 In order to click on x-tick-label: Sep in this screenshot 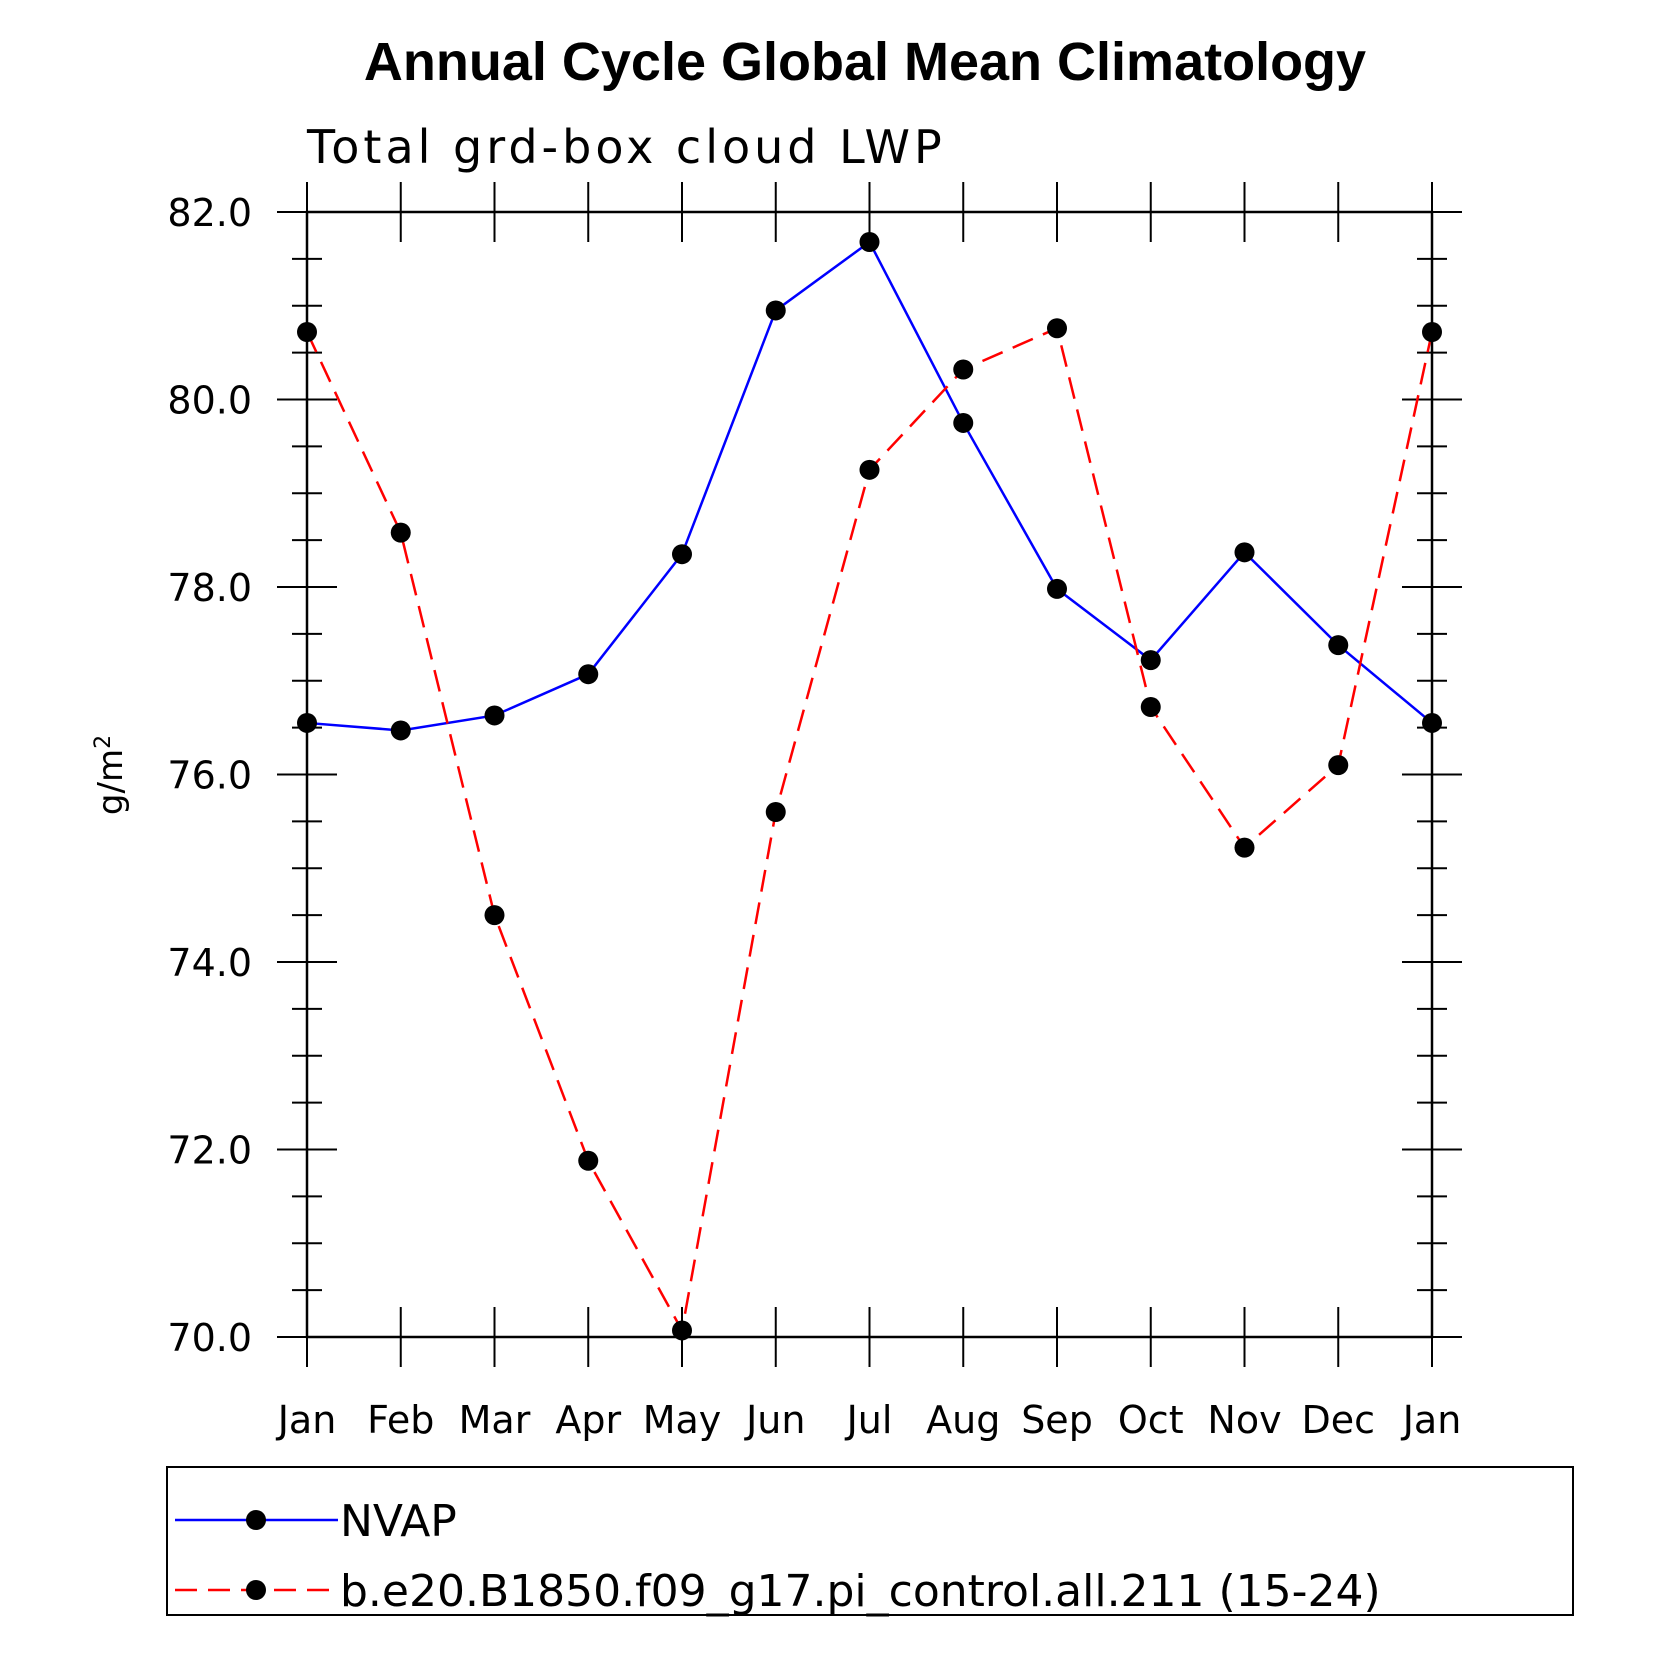, I will do `click(1057, 1420)`.